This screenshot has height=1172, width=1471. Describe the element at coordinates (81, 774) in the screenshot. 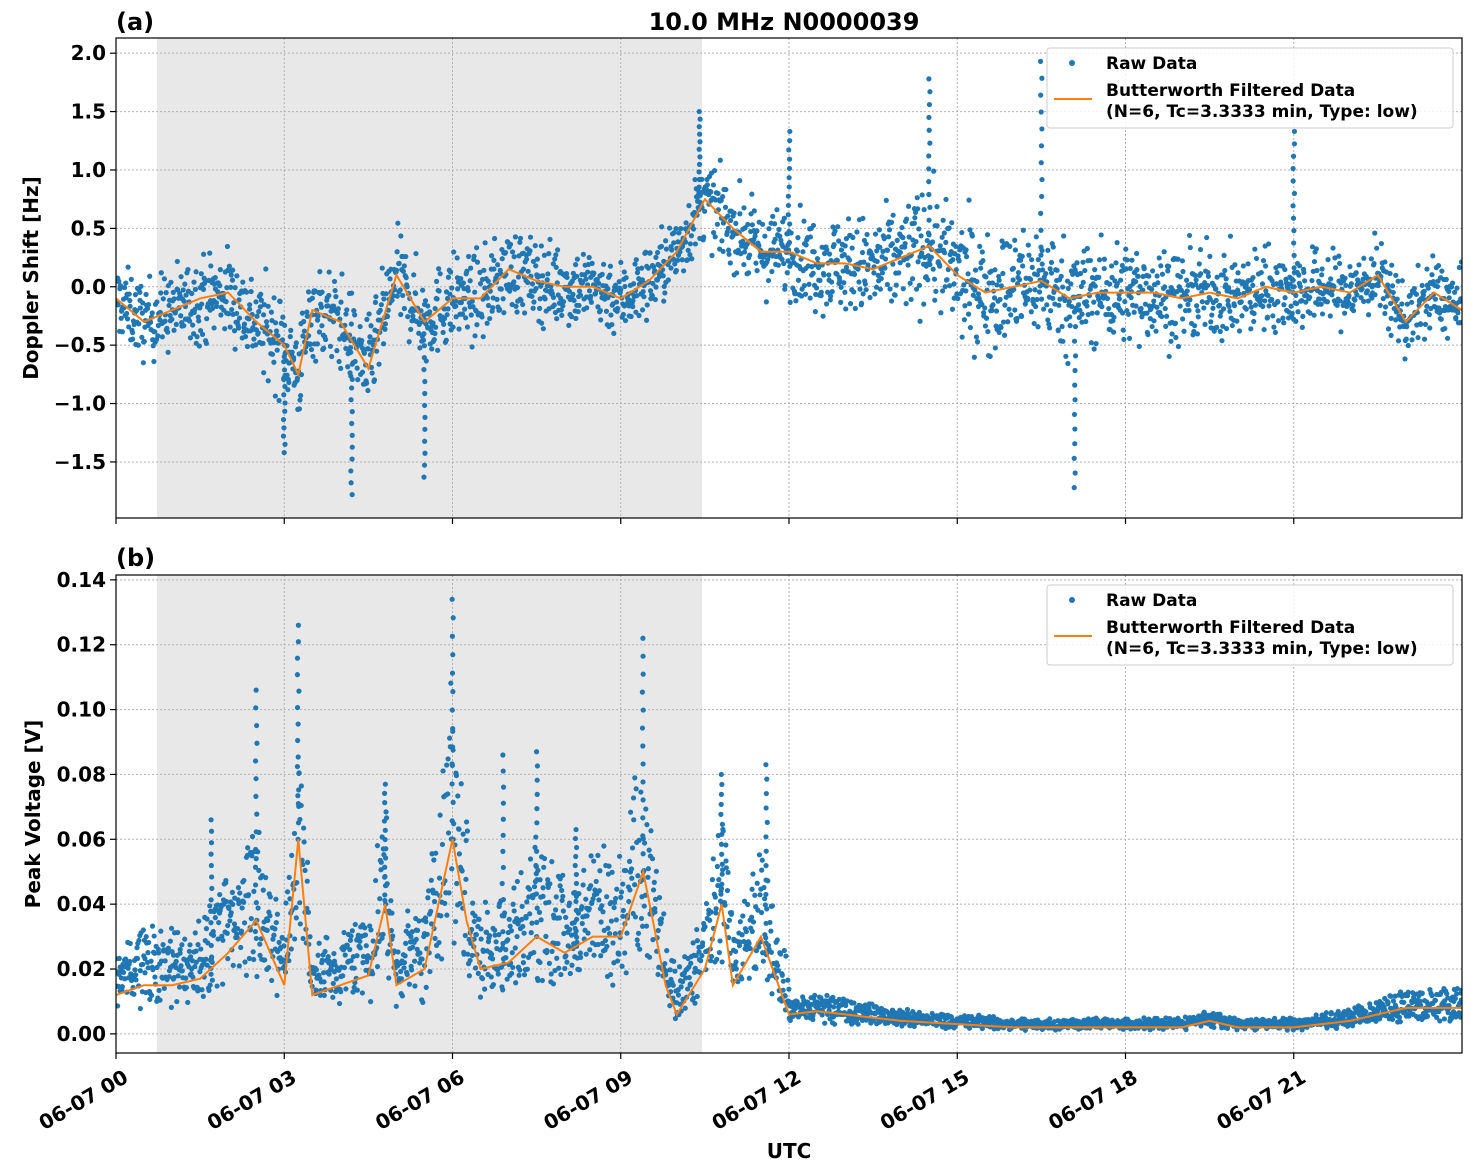

I see `y-tick-label: 0.08` at that location.